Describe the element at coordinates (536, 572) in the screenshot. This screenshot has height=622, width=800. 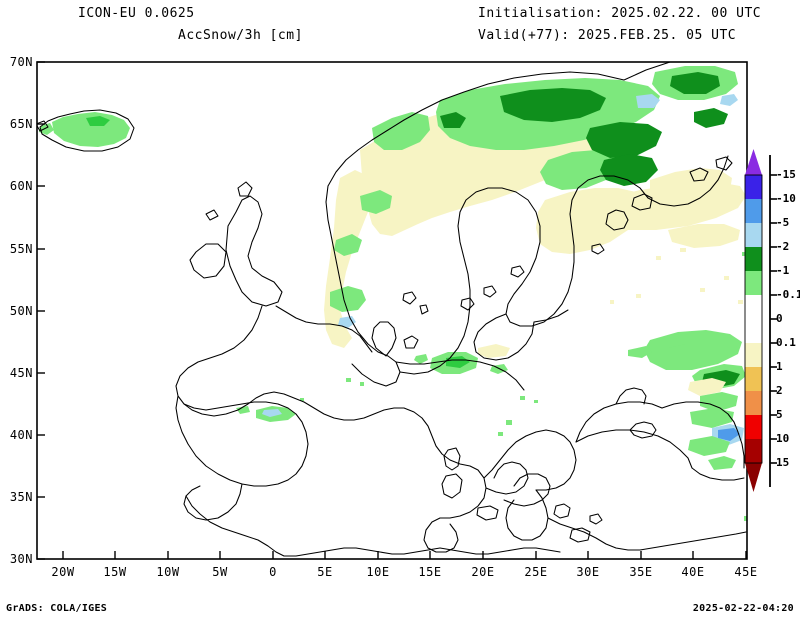
I see `lon-tick-25E: 25E` at that location.